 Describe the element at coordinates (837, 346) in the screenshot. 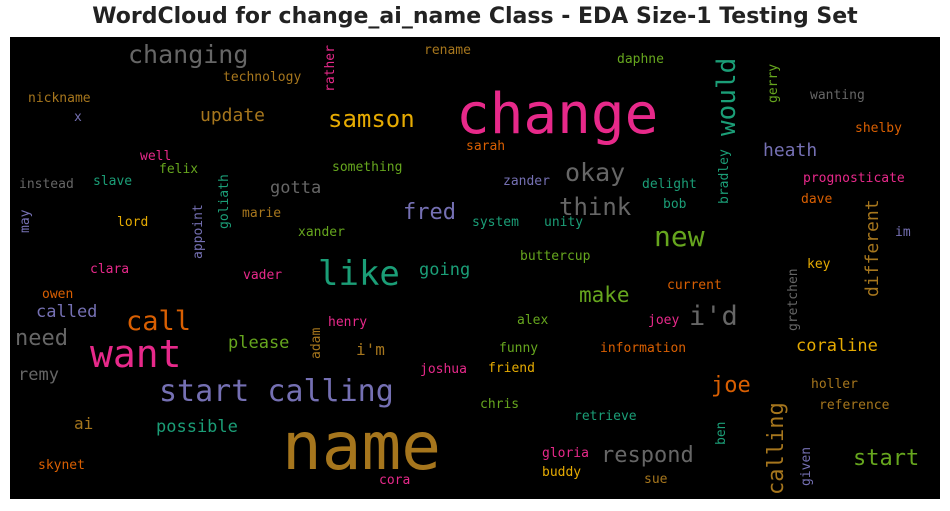

I see `word-coraline: coraline` at that location.